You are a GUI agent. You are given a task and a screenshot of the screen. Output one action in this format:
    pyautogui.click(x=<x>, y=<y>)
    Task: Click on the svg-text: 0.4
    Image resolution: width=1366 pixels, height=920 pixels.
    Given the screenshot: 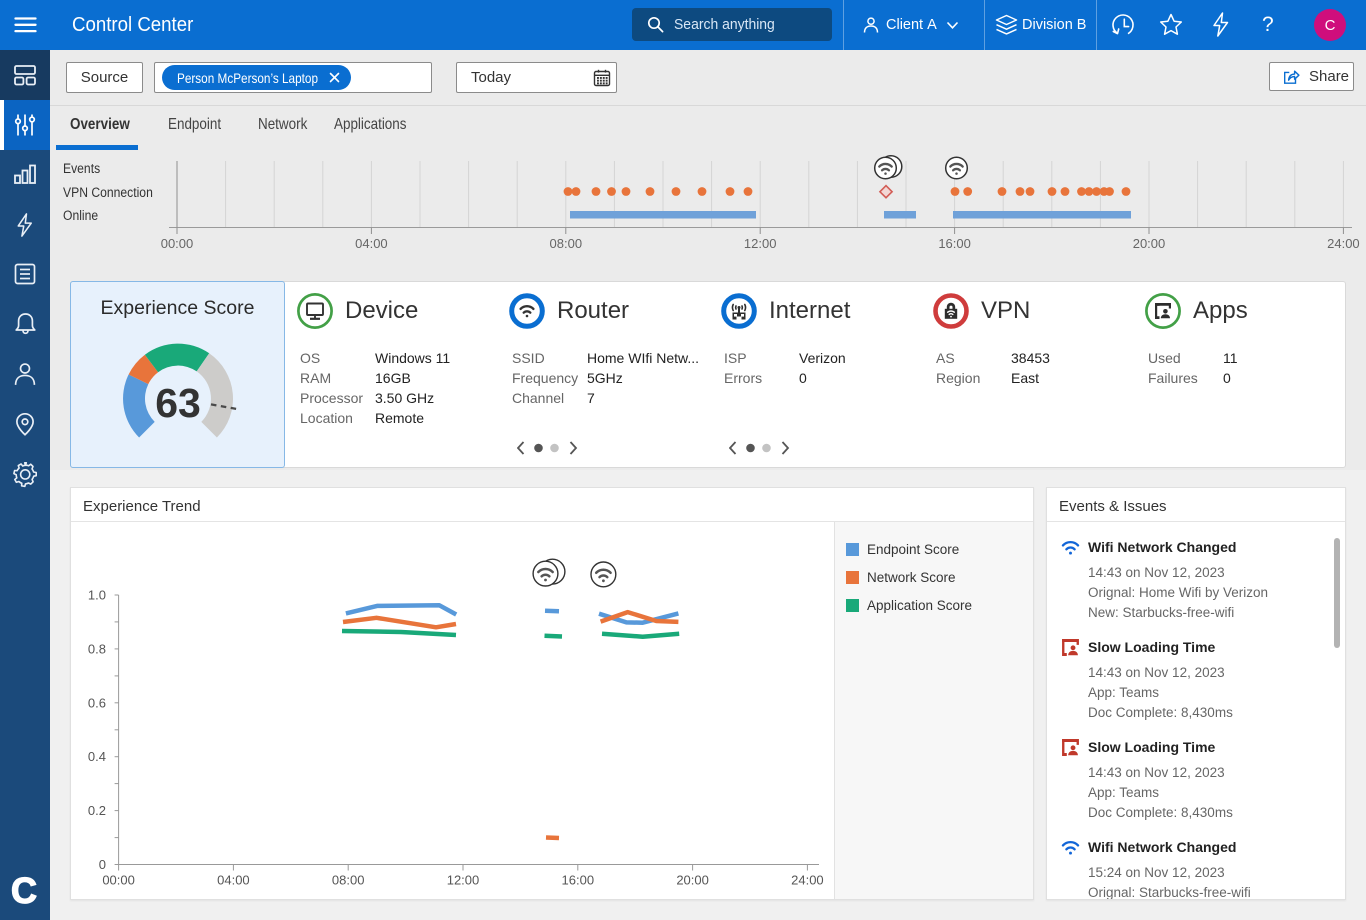 What is the action you would take?
    pyautogui.click(x=97, y=756)
    